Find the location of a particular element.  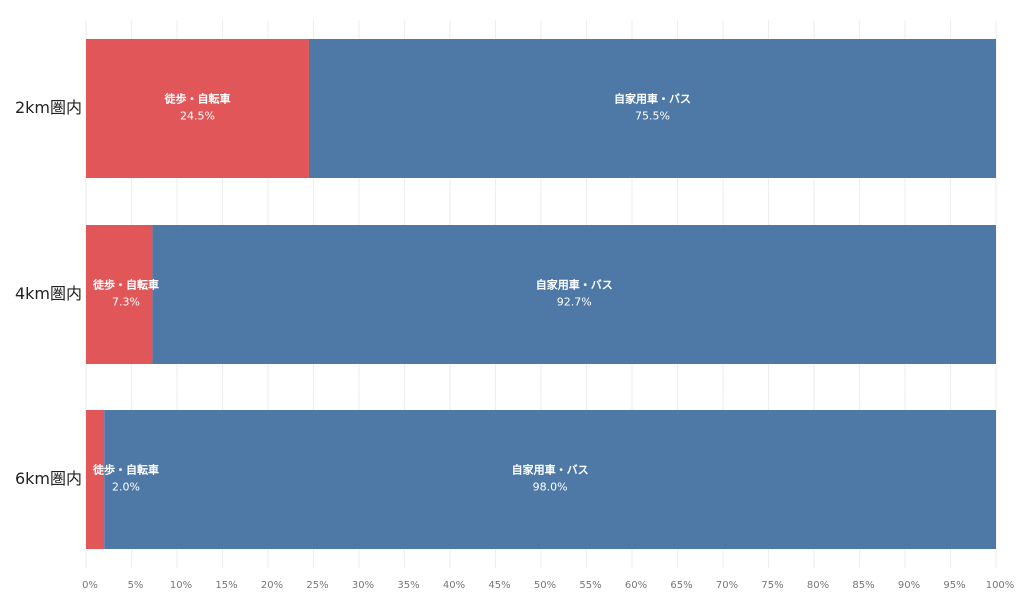

x-tick-label: 85% is located at coordinates (863, 585).